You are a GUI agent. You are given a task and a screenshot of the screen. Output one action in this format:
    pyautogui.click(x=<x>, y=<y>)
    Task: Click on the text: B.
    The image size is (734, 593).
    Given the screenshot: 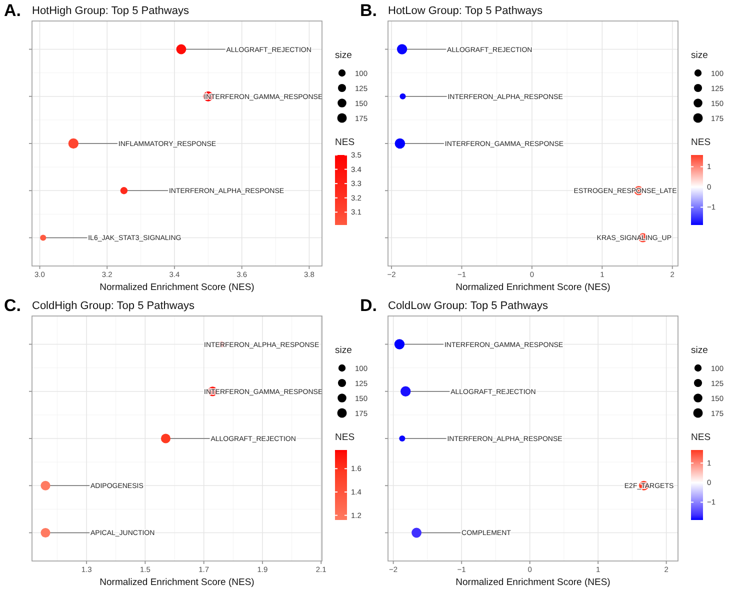 What is the action you would take?
    pyautogui.click(x=368, y=10)
    